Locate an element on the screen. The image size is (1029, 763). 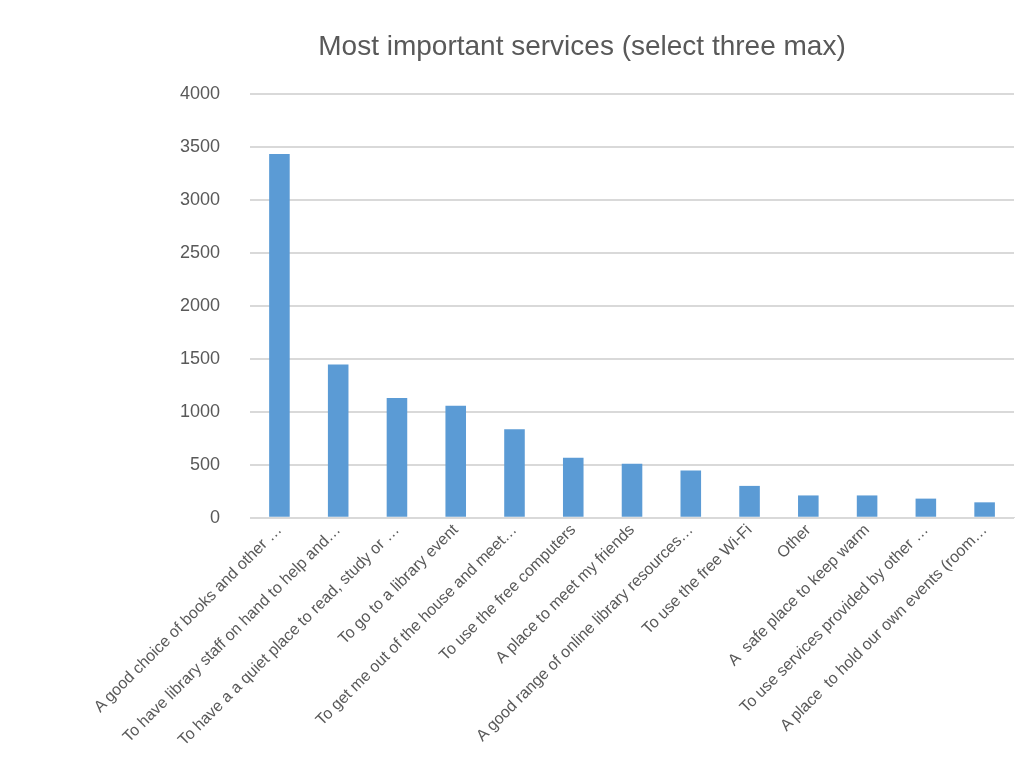
y-tick-label: 3000 is located at coordinates (200, 198).